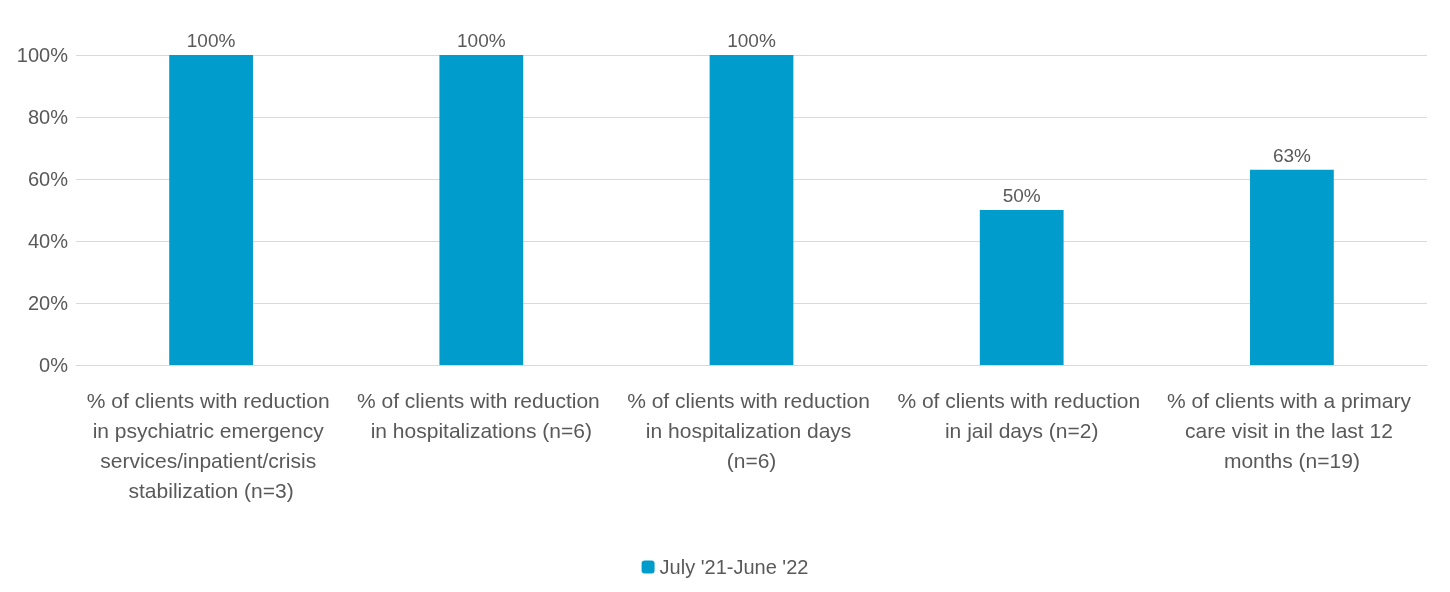  Describe the element at coordinates (1292, 430) in the screenshot. I see `x-tick-label: % of clients with a primary care visit in the last 12 months (n=19)` at that location.